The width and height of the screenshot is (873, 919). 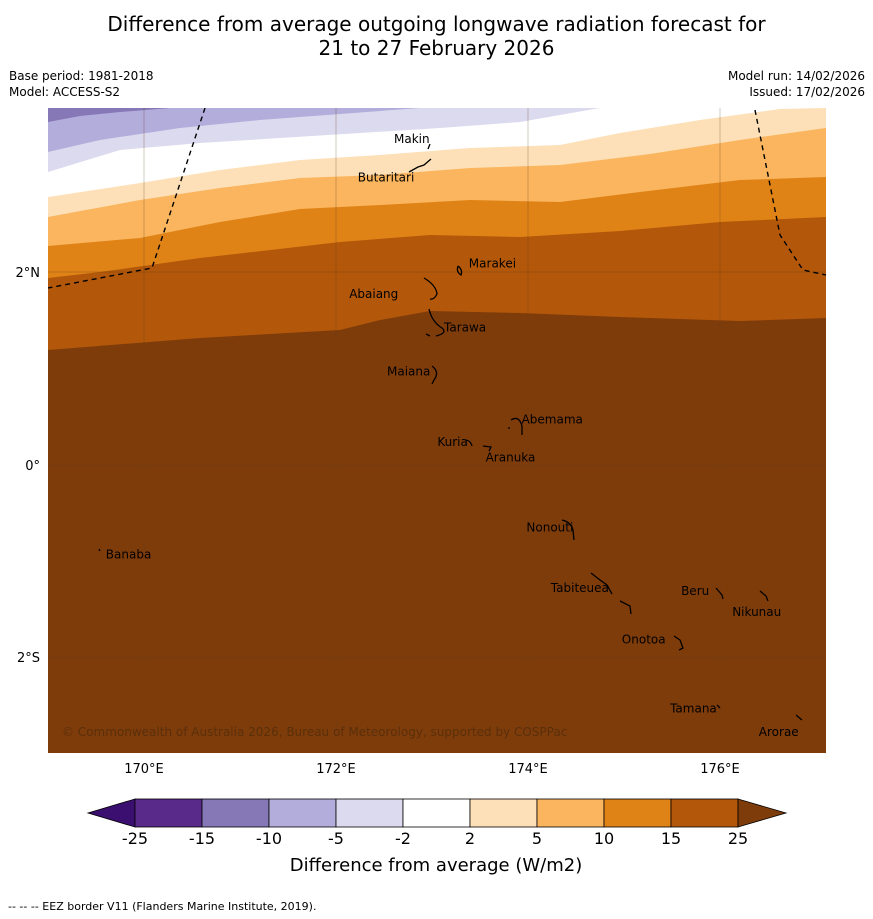 What do you see at coordinates (459, 270) in the screenshot?
I see `island-marakei` at bounding box center [459, 270].